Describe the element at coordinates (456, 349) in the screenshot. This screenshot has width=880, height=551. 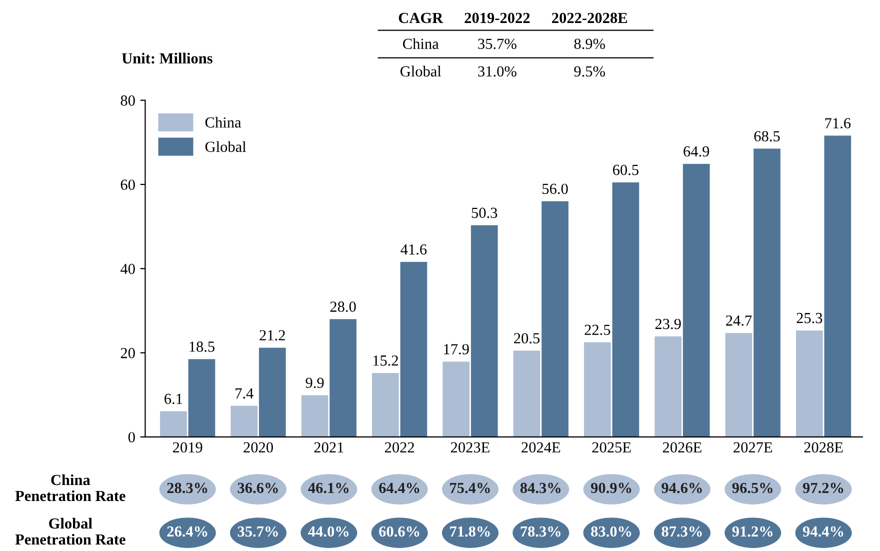
I see `data-label: 17.9` at that location.